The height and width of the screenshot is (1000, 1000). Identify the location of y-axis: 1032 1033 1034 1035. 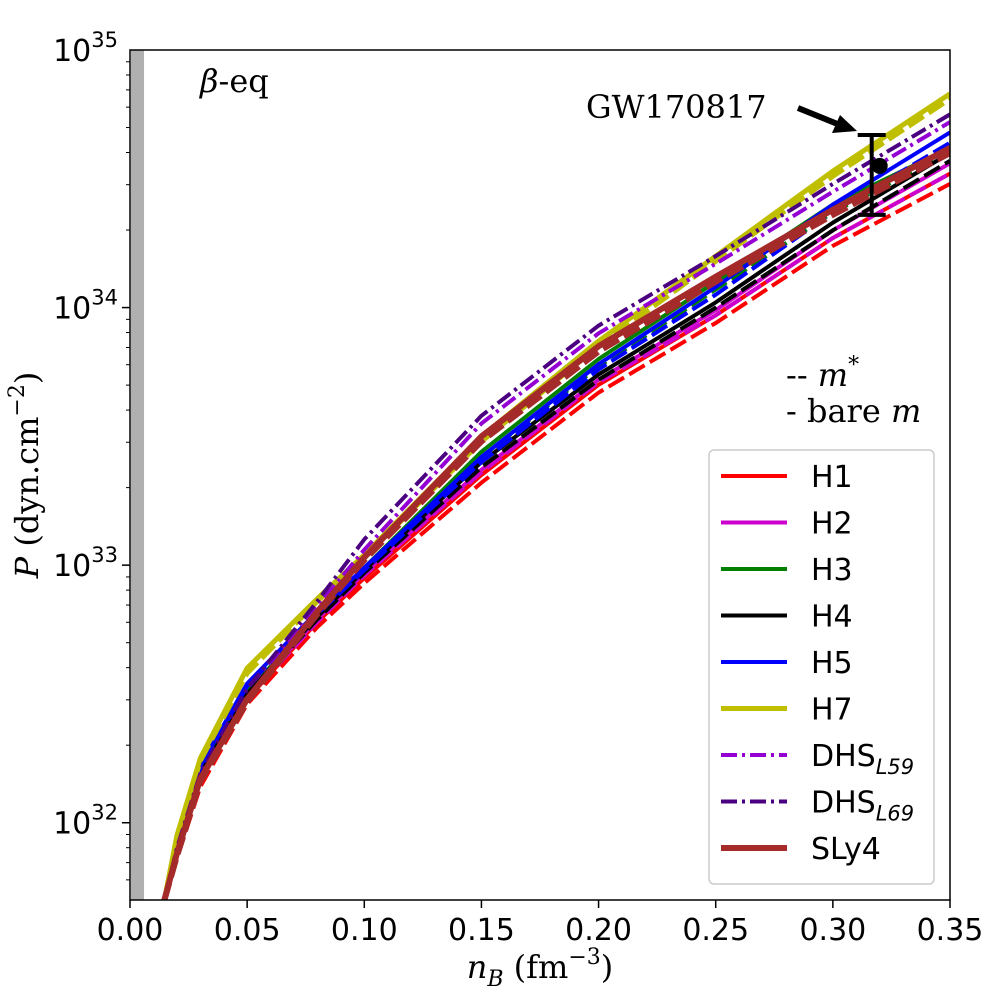
(91, 454).